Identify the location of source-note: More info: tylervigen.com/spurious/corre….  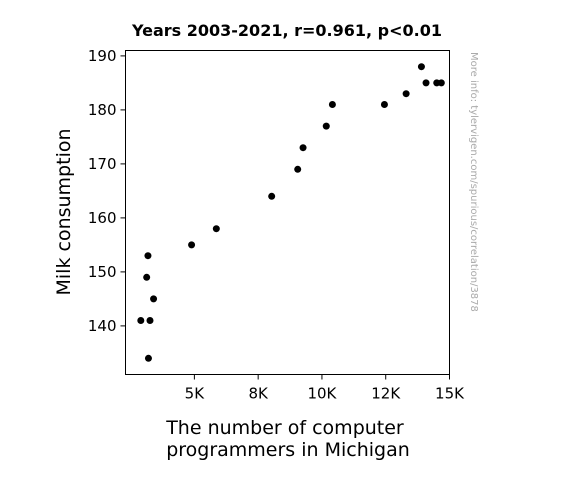
(473, 182).